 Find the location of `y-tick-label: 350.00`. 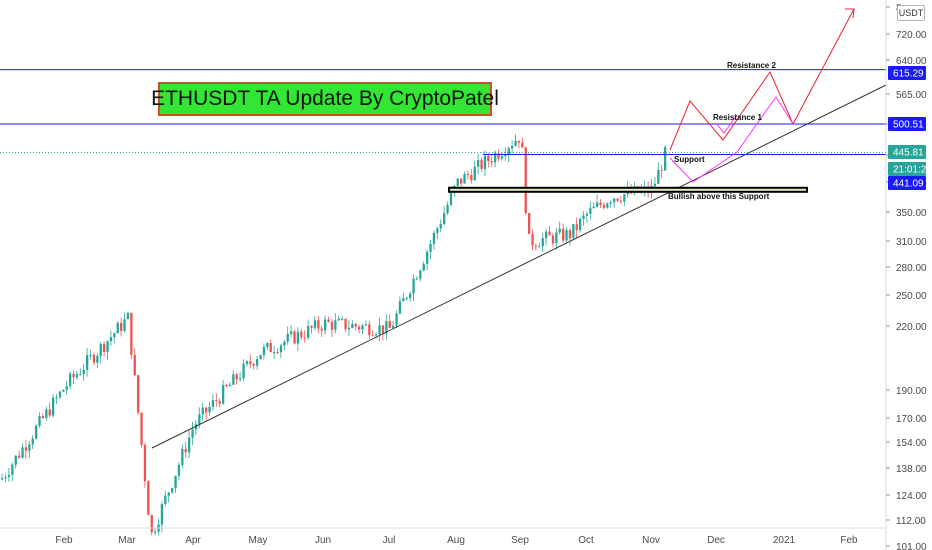

y-tick-label: 350.00 is located at coordinates (911, 213).